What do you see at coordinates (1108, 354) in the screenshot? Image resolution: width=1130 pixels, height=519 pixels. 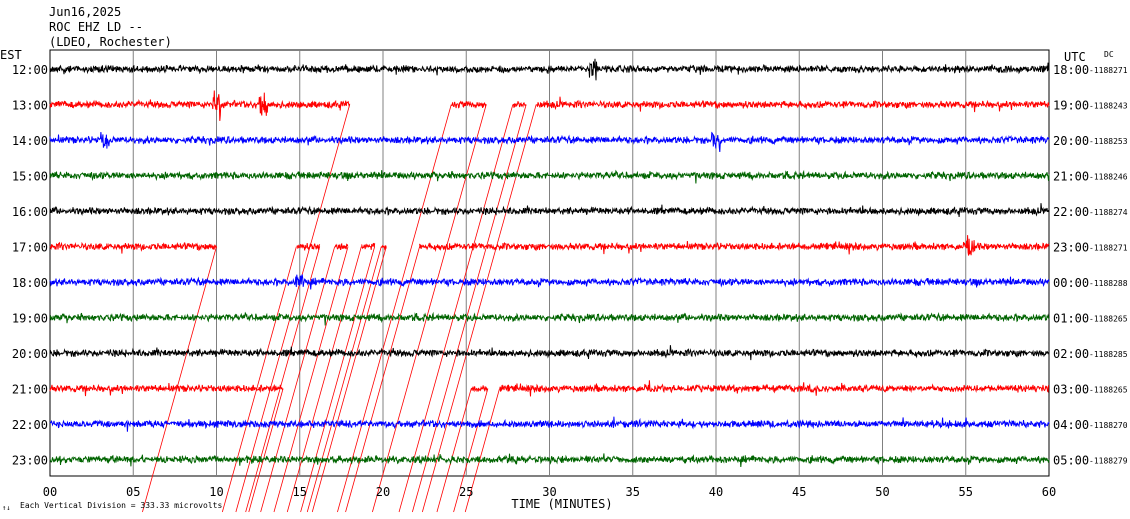 I see `dc-offset-label: -1188285` at bounding box center [1108, 354].